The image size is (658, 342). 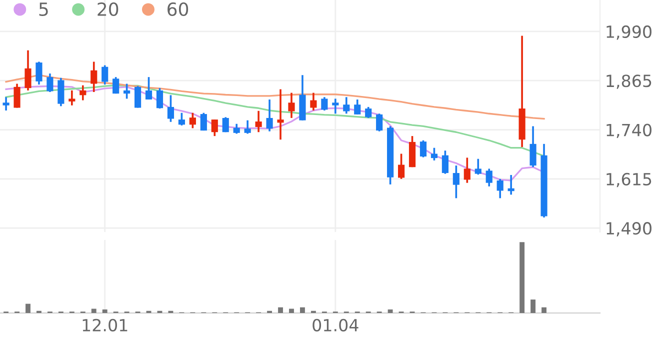 I want to click on legend-label: 5, so click(x=43, y=9).